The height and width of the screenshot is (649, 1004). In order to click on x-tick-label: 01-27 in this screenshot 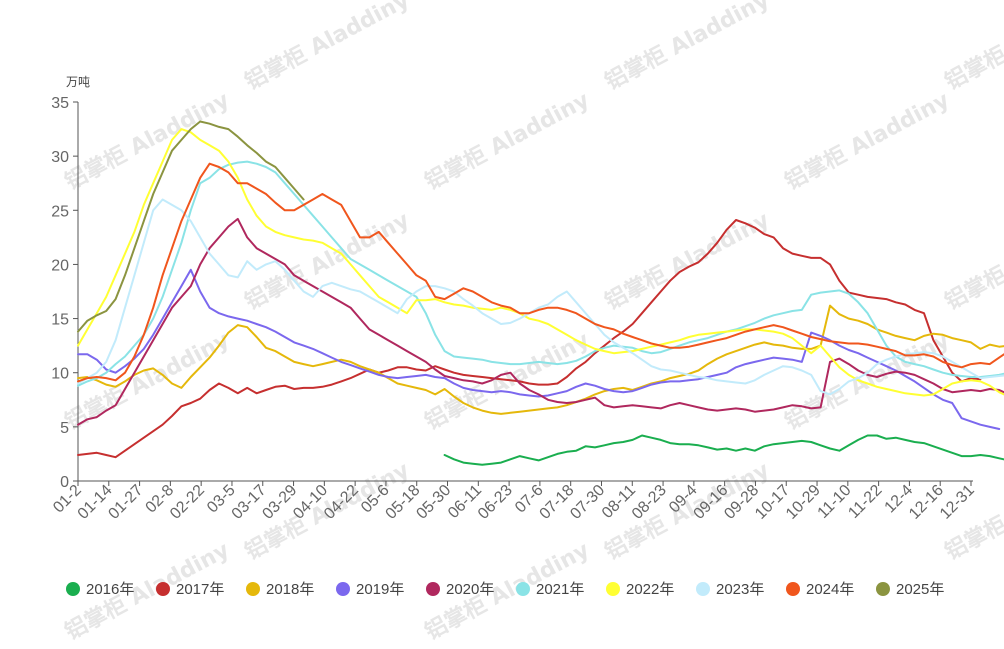, I will do `click(125, 502)`.